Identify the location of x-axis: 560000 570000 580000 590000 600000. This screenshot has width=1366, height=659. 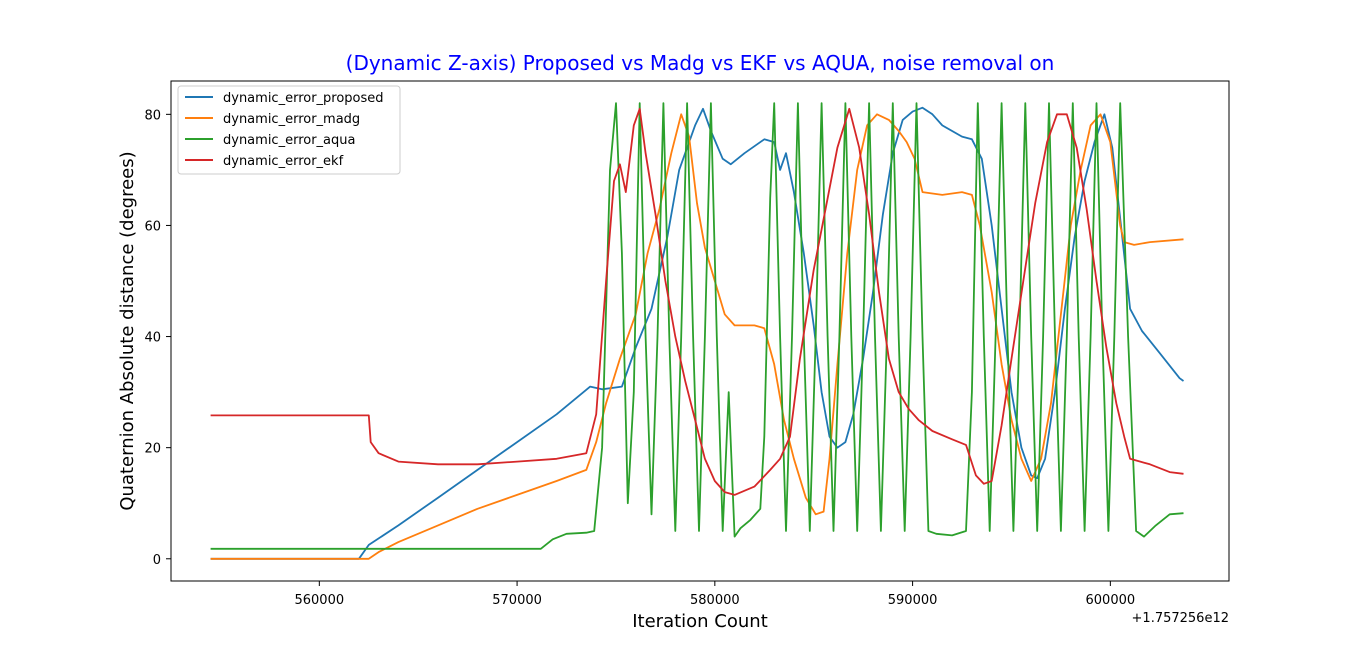
(714, 594).